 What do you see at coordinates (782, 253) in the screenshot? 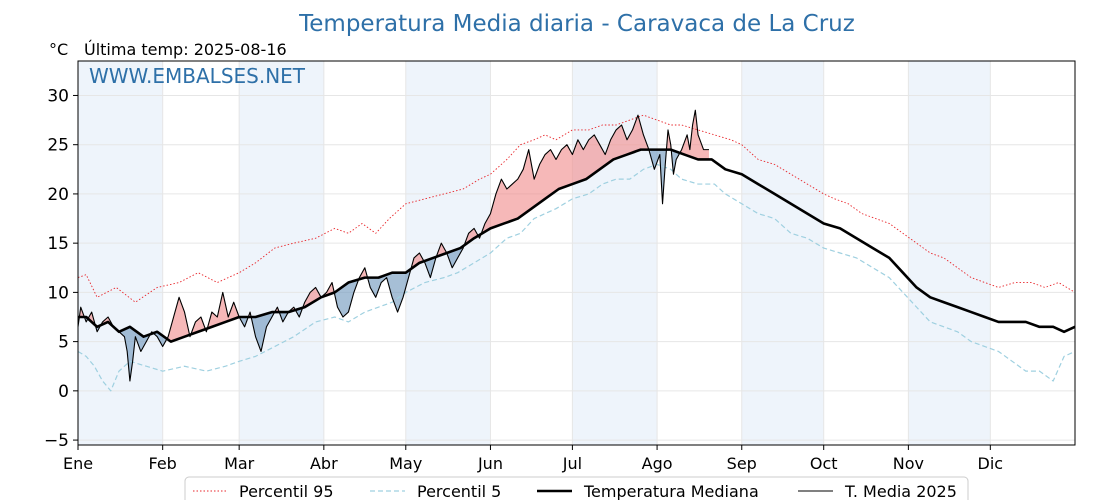
I see `month-band-sep` at bounding box center [782, 253].